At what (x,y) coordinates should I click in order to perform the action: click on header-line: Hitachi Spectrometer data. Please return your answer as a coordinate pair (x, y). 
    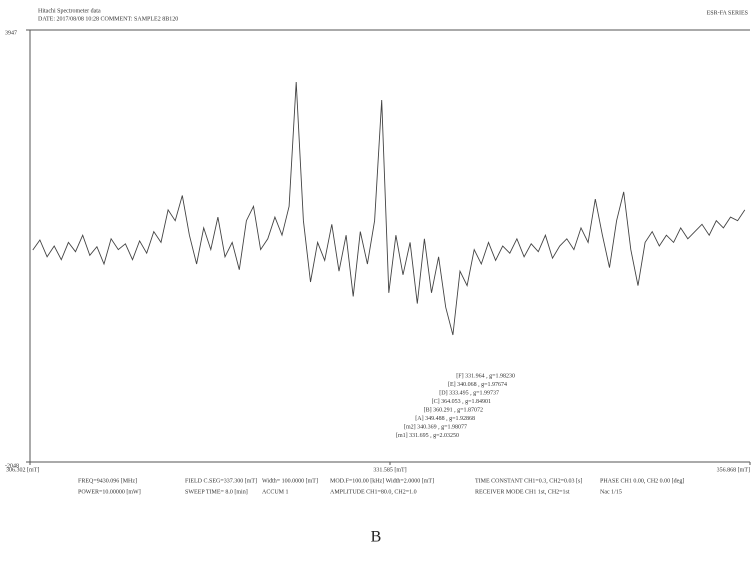
    Looking at the image, I should click on (69, 11).